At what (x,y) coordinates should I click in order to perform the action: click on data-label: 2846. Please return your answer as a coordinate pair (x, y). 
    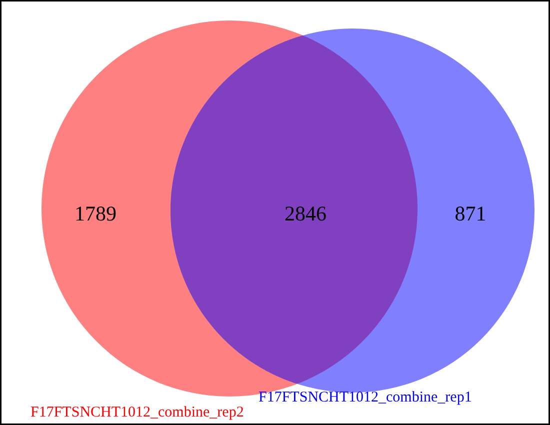
    Looking at the image, I should click on (305, 214).